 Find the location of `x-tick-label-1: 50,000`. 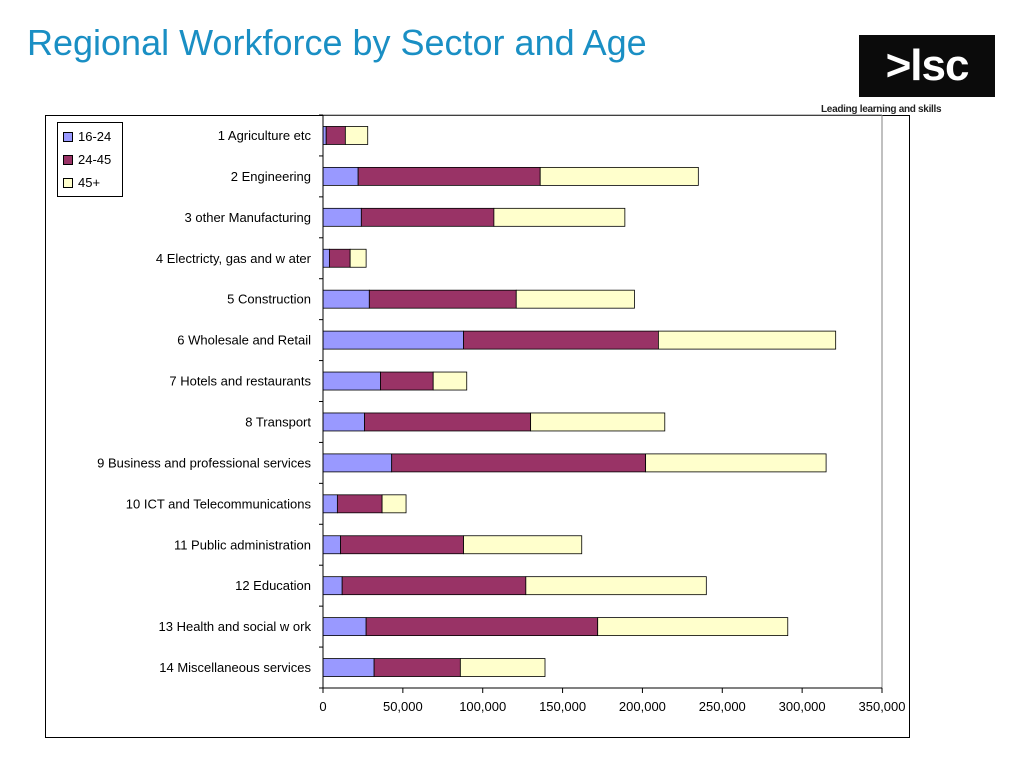

x-tick-label-1: 50,000 is located at coordinates (403, 706).